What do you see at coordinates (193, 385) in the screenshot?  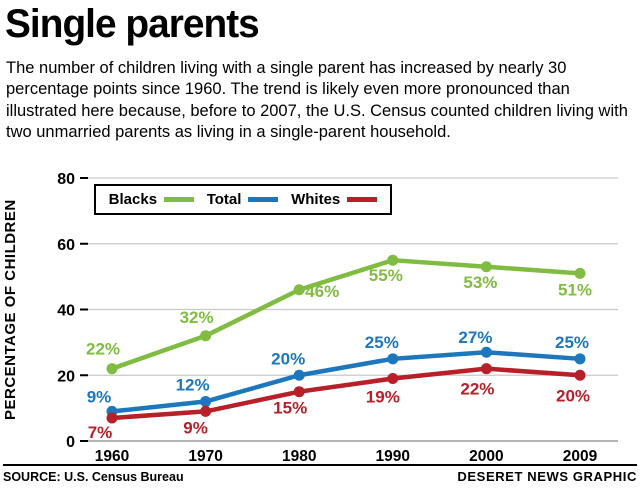 I see `svg-text: 12%` at bounding box center [193, 385].